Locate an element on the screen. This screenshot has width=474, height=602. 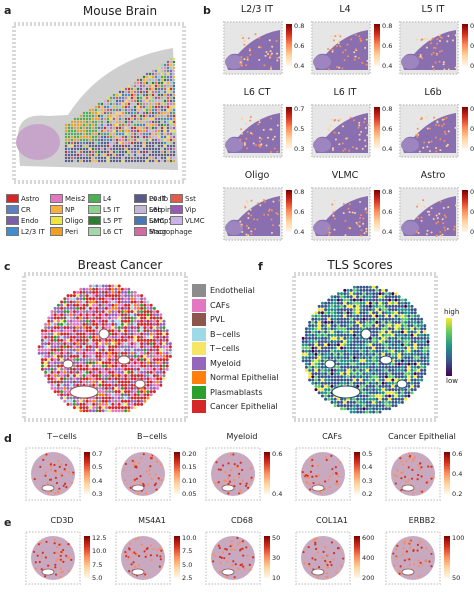
colorbar-tick: 0.7 is located at coordinates (97, 454).